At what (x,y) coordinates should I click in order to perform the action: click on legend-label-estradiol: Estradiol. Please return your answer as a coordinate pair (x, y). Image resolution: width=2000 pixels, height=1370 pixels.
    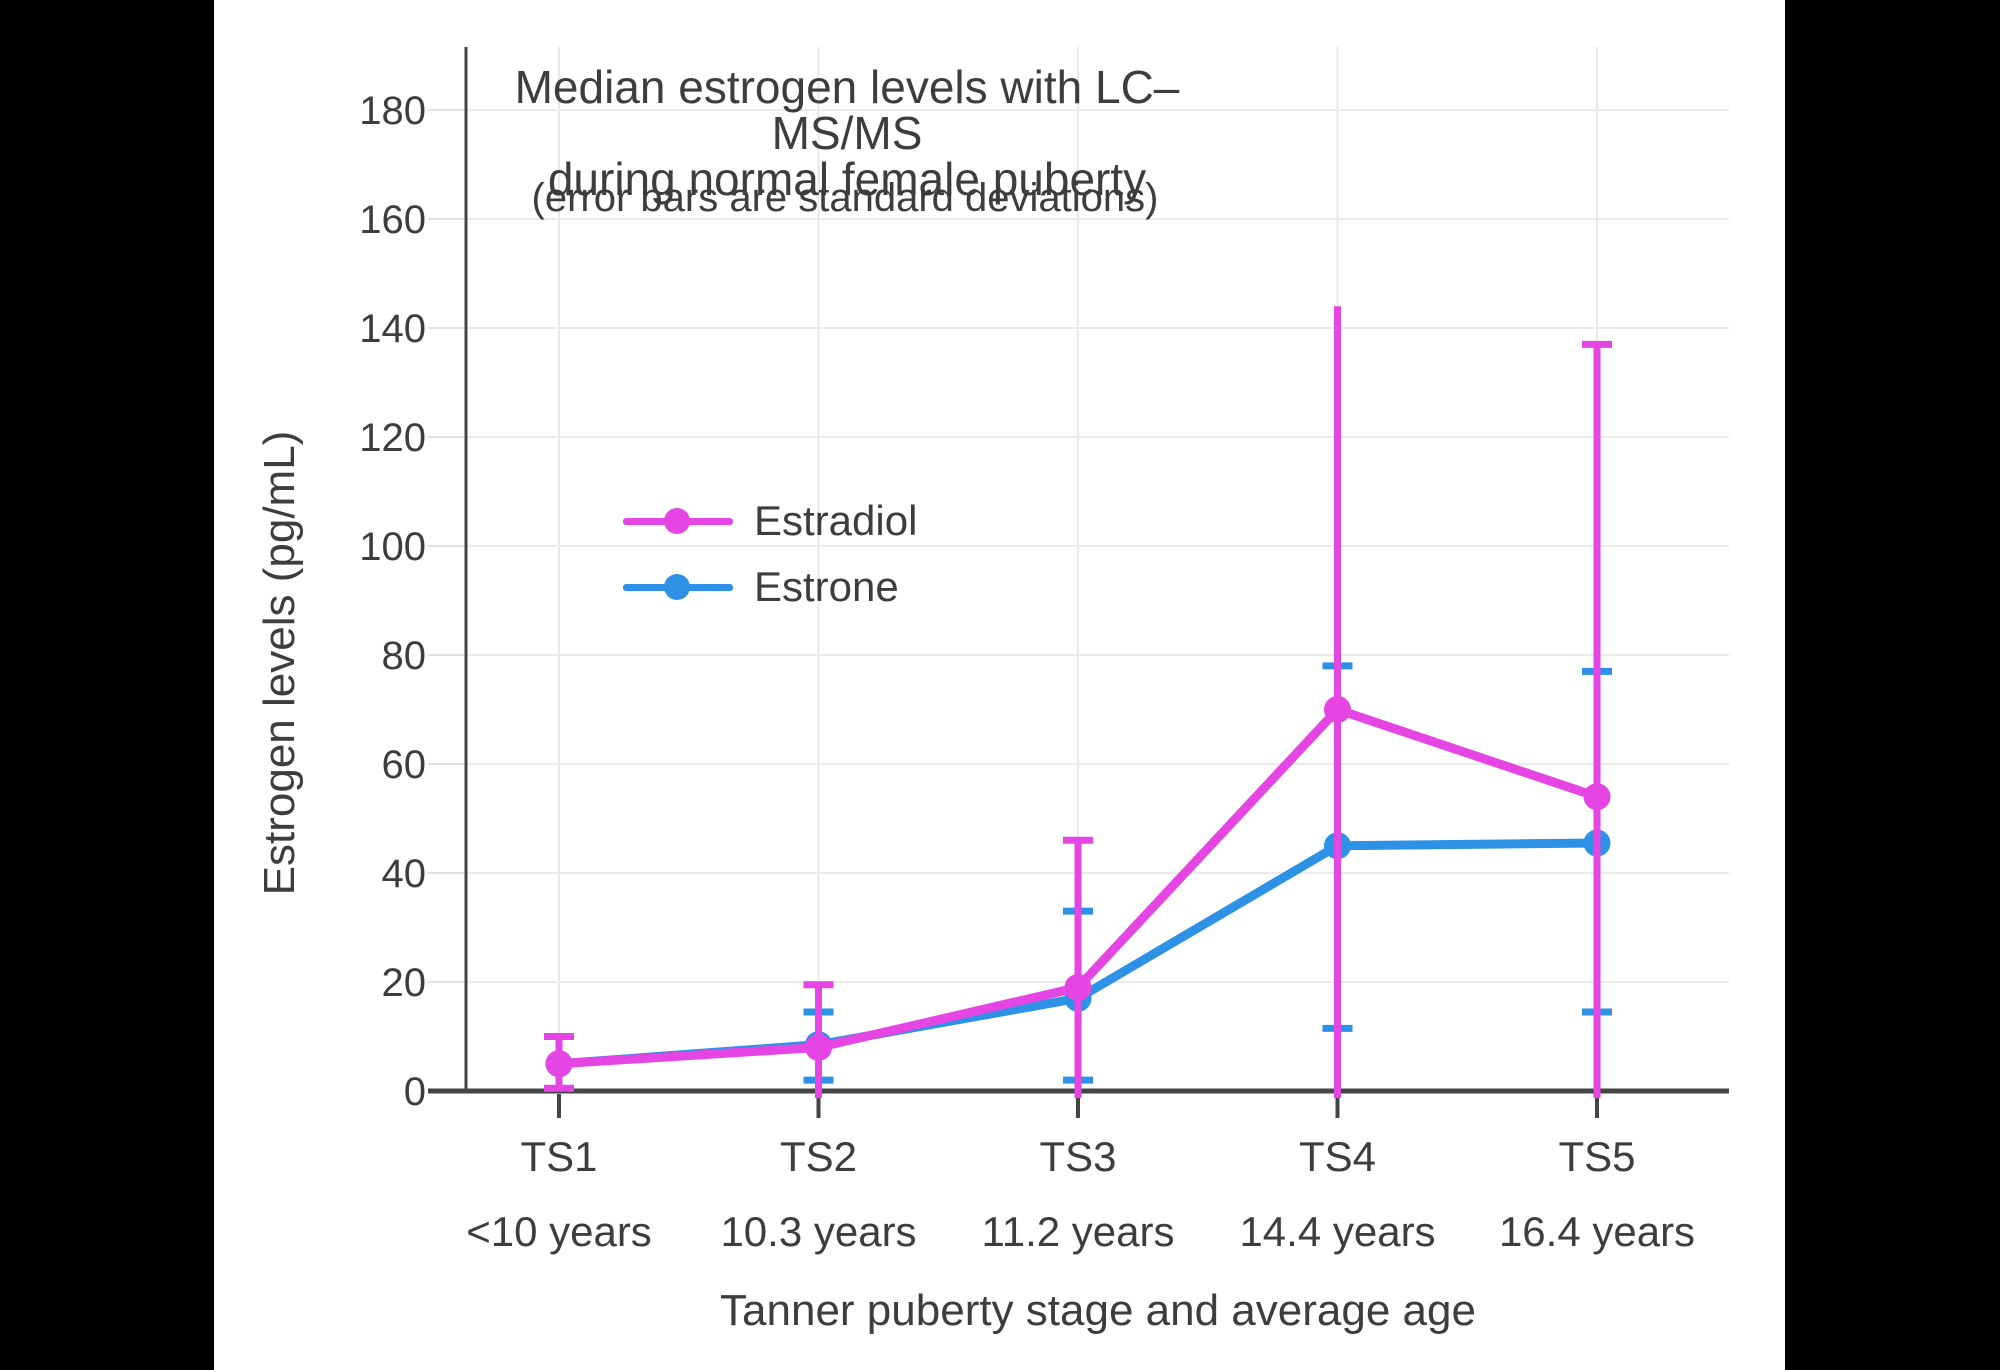
    Looking at the image, I should click on (836, 520).